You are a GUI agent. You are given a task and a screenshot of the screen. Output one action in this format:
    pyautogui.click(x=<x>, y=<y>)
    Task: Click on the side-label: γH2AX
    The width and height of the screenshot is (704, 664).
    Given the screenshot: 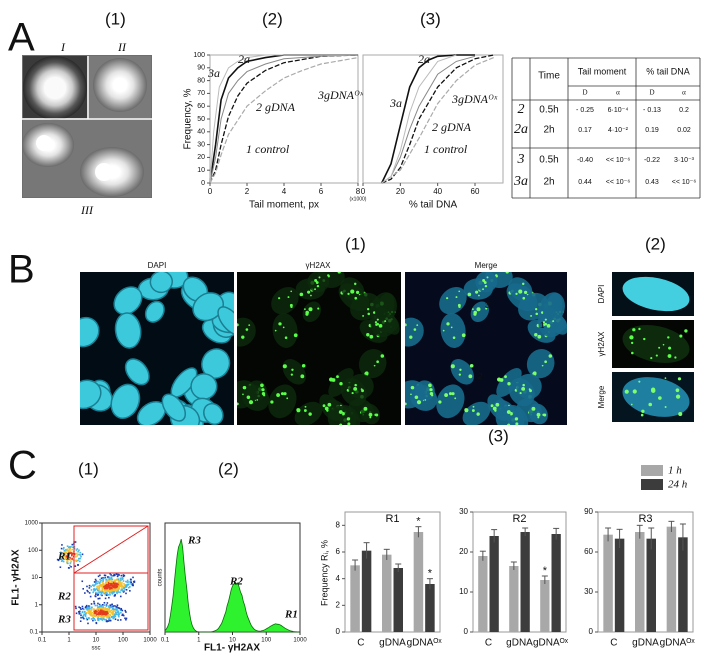 What is the action you would take?
    pyautogui.click(x=601, y=344)
    